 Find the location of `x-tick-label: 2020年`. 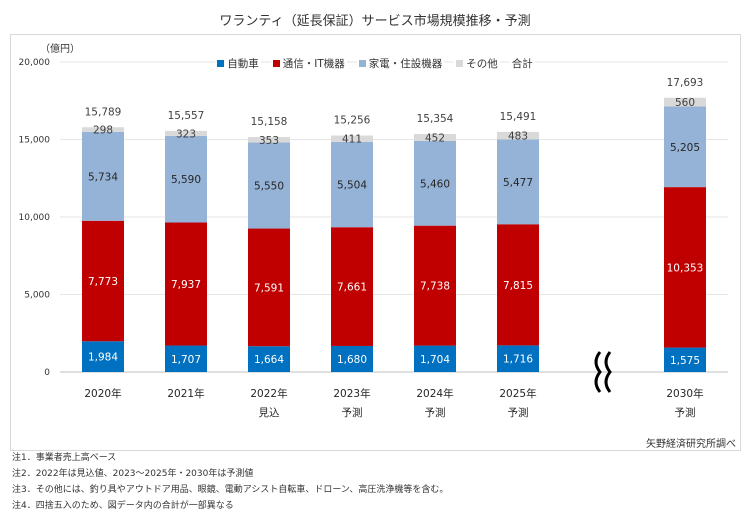

x-tick-label: 2020年 is located at coordinates (102, 393).